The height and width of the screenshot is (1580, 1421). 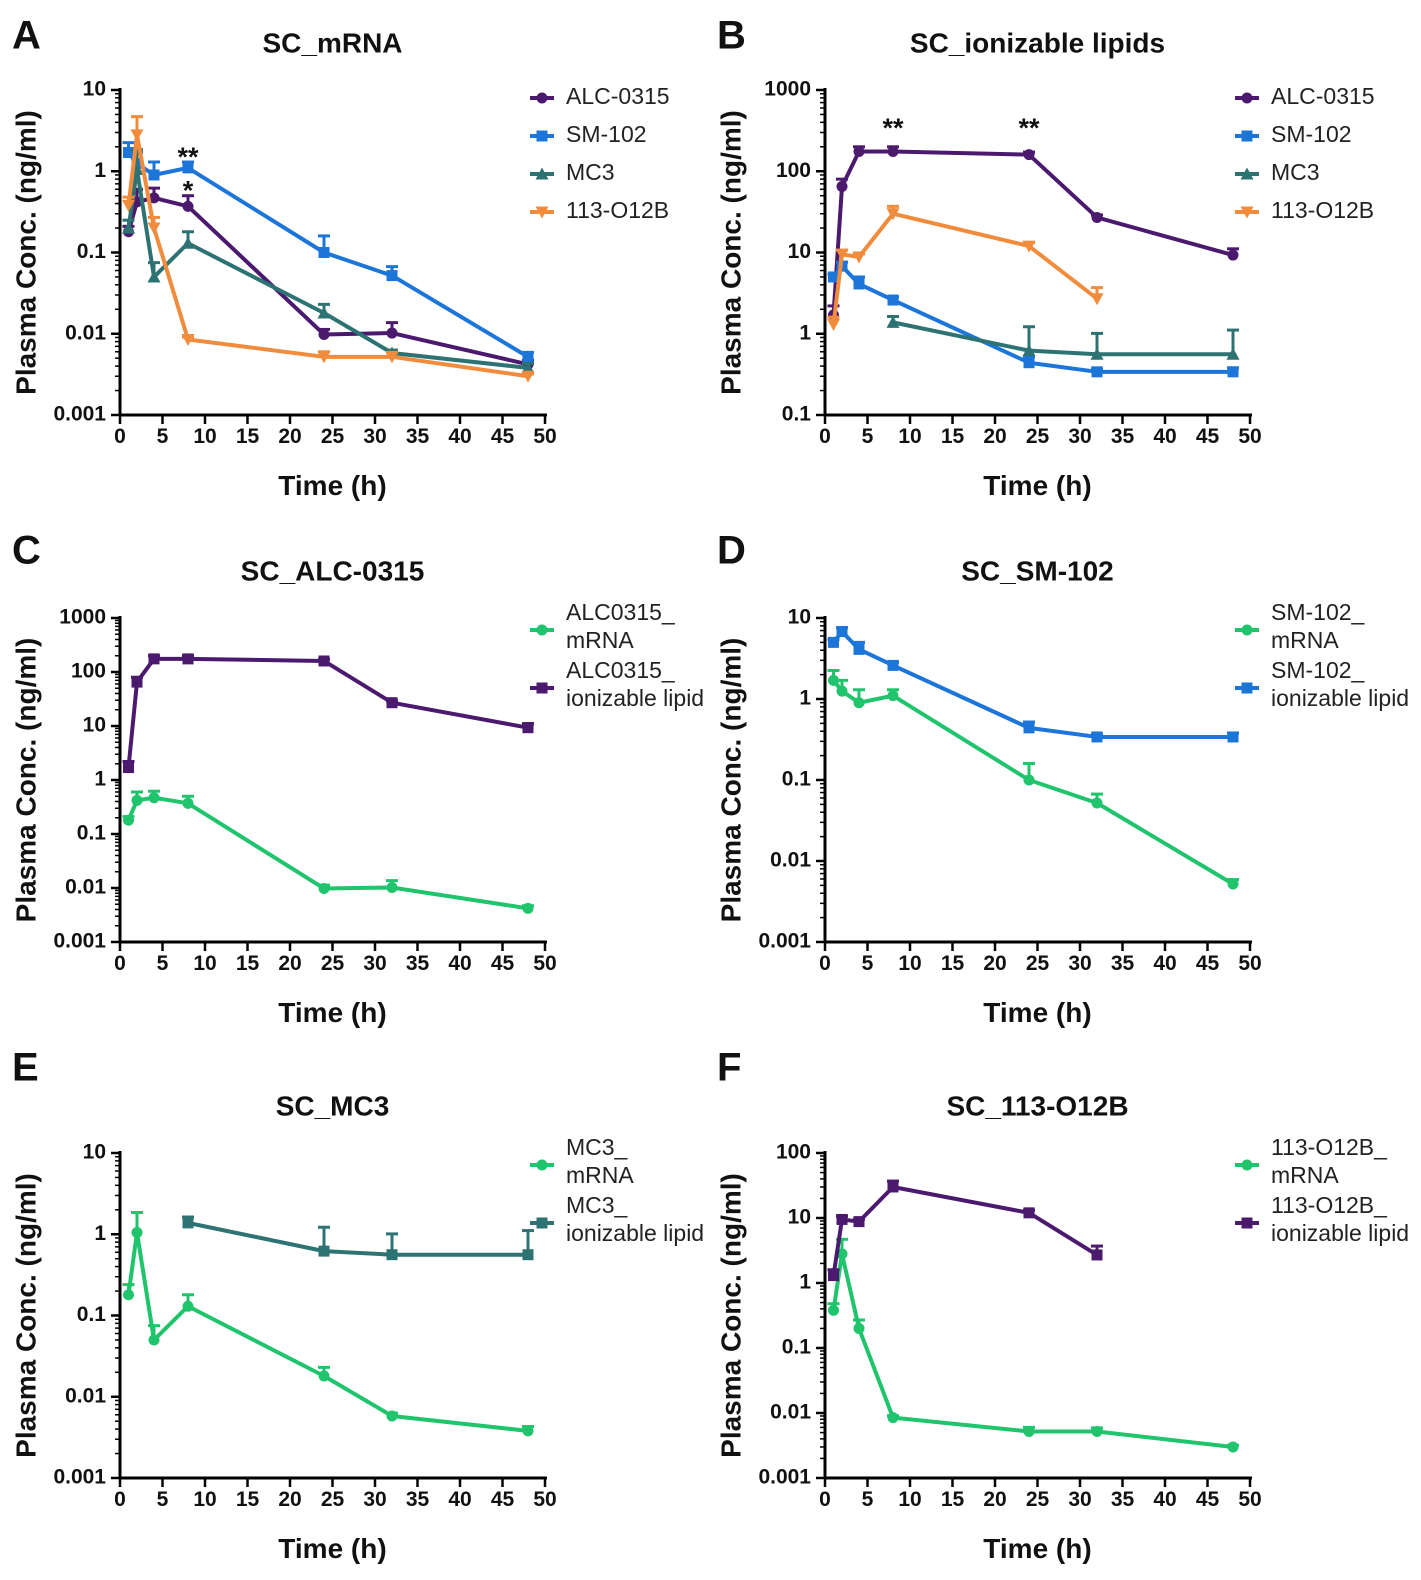 I want to click on panel-letter: C, so click(x=26, y=551).